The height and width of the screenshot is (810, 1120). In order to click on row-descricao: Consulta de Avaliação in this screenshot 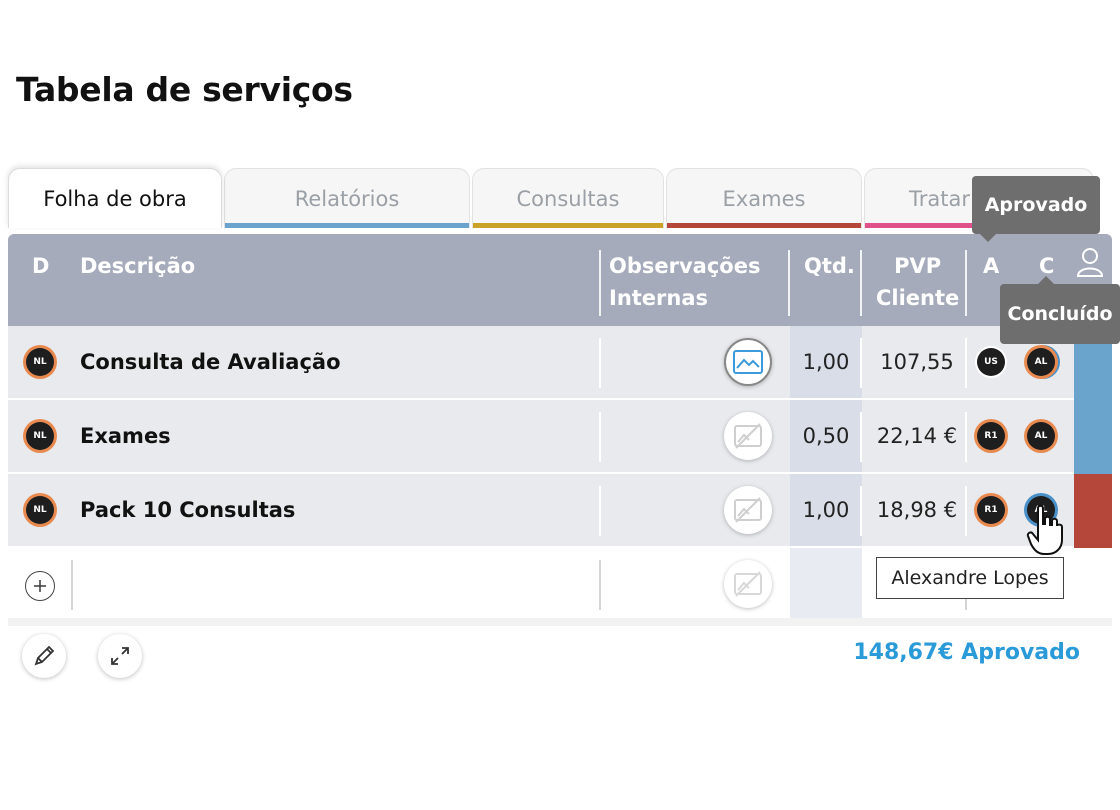, I will do `click(210, 362)`.